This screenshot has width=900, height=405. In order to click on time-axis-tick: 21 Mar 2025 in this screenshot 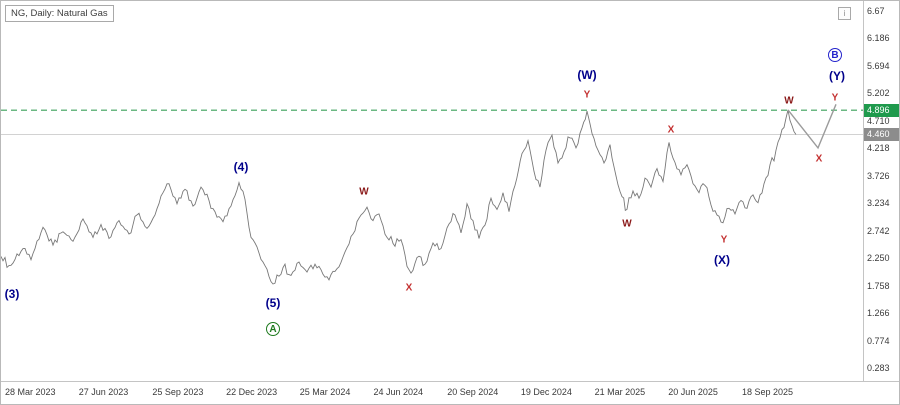, I will do `click(620, 392)`.